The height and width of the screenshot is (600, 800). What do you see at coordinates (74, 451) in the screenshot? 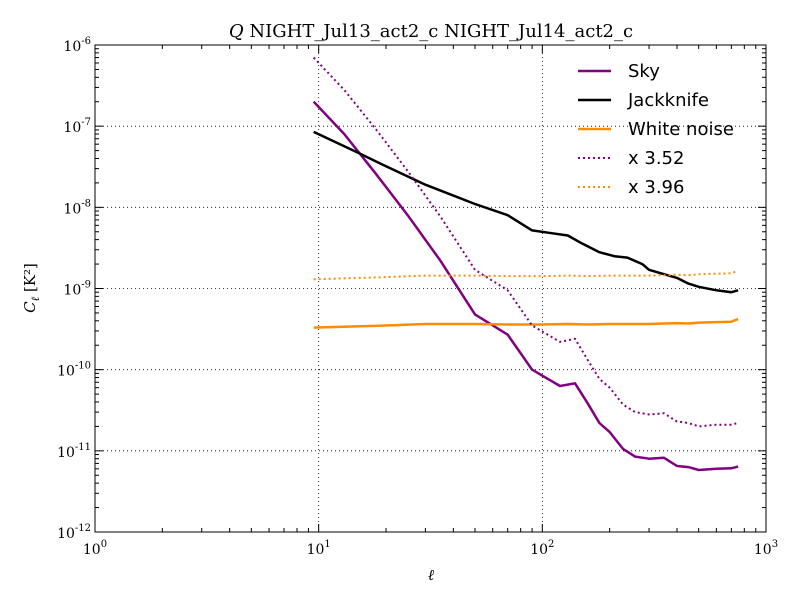
I see `y-tick-label: 10⁻¹¹` at bounding box center [74, 451].